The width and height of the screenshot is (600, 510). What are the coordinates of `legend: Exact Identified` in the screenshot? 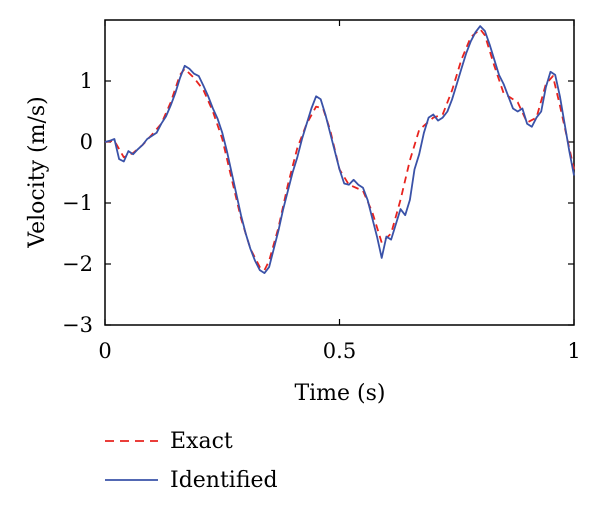 It's located at (191, 461).